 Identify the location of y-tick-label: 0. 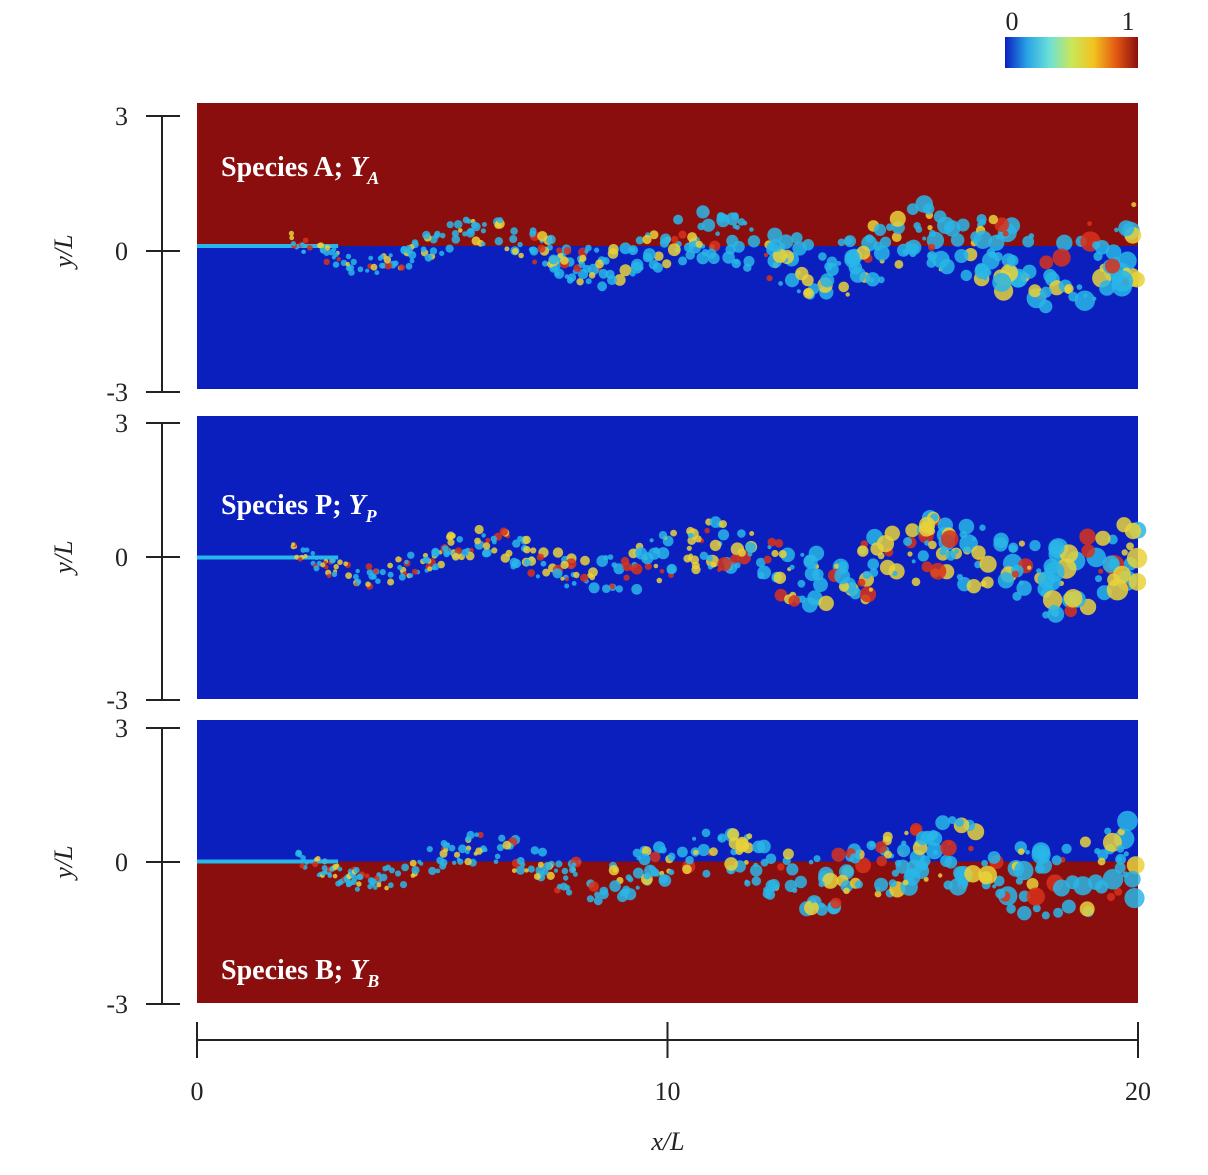
(121, 557).